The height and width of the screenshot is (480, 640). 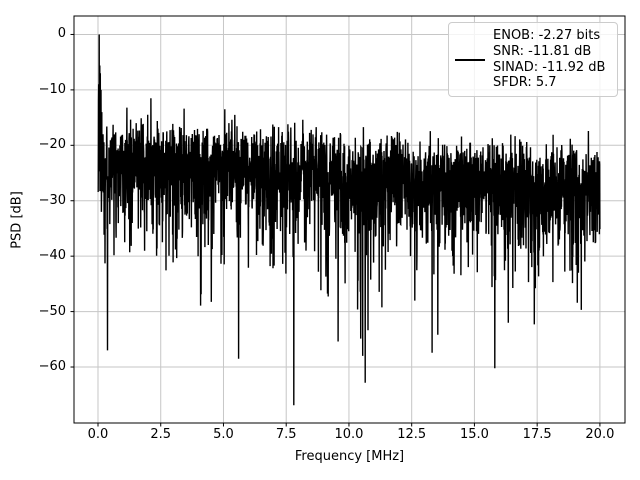 What do you see at coordinates (474, 434) in the screenshot?
I see `x-tick-label: 15.0` at bounding box center [474, 434].